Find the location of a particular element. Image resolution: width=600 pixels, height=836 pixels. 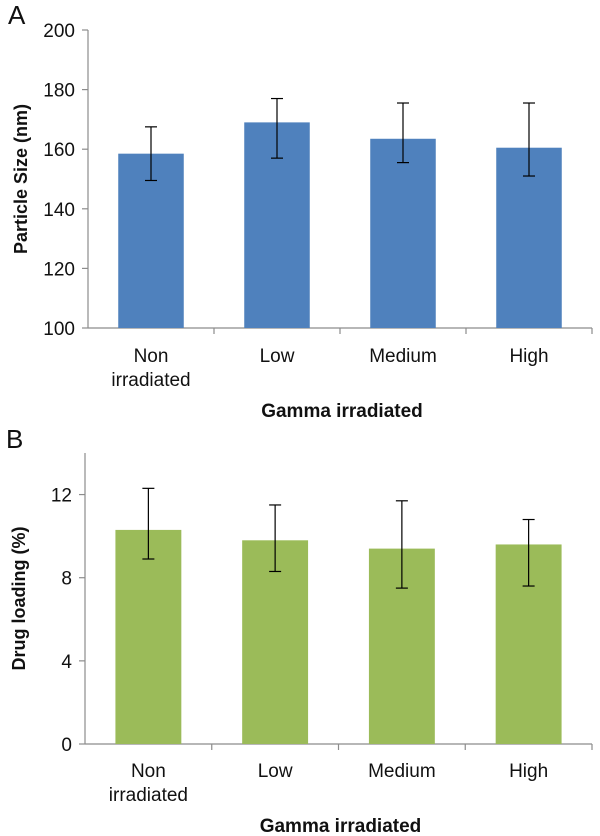

y-axis-title: Drug loading (%) is located at coordinates (19, 599).